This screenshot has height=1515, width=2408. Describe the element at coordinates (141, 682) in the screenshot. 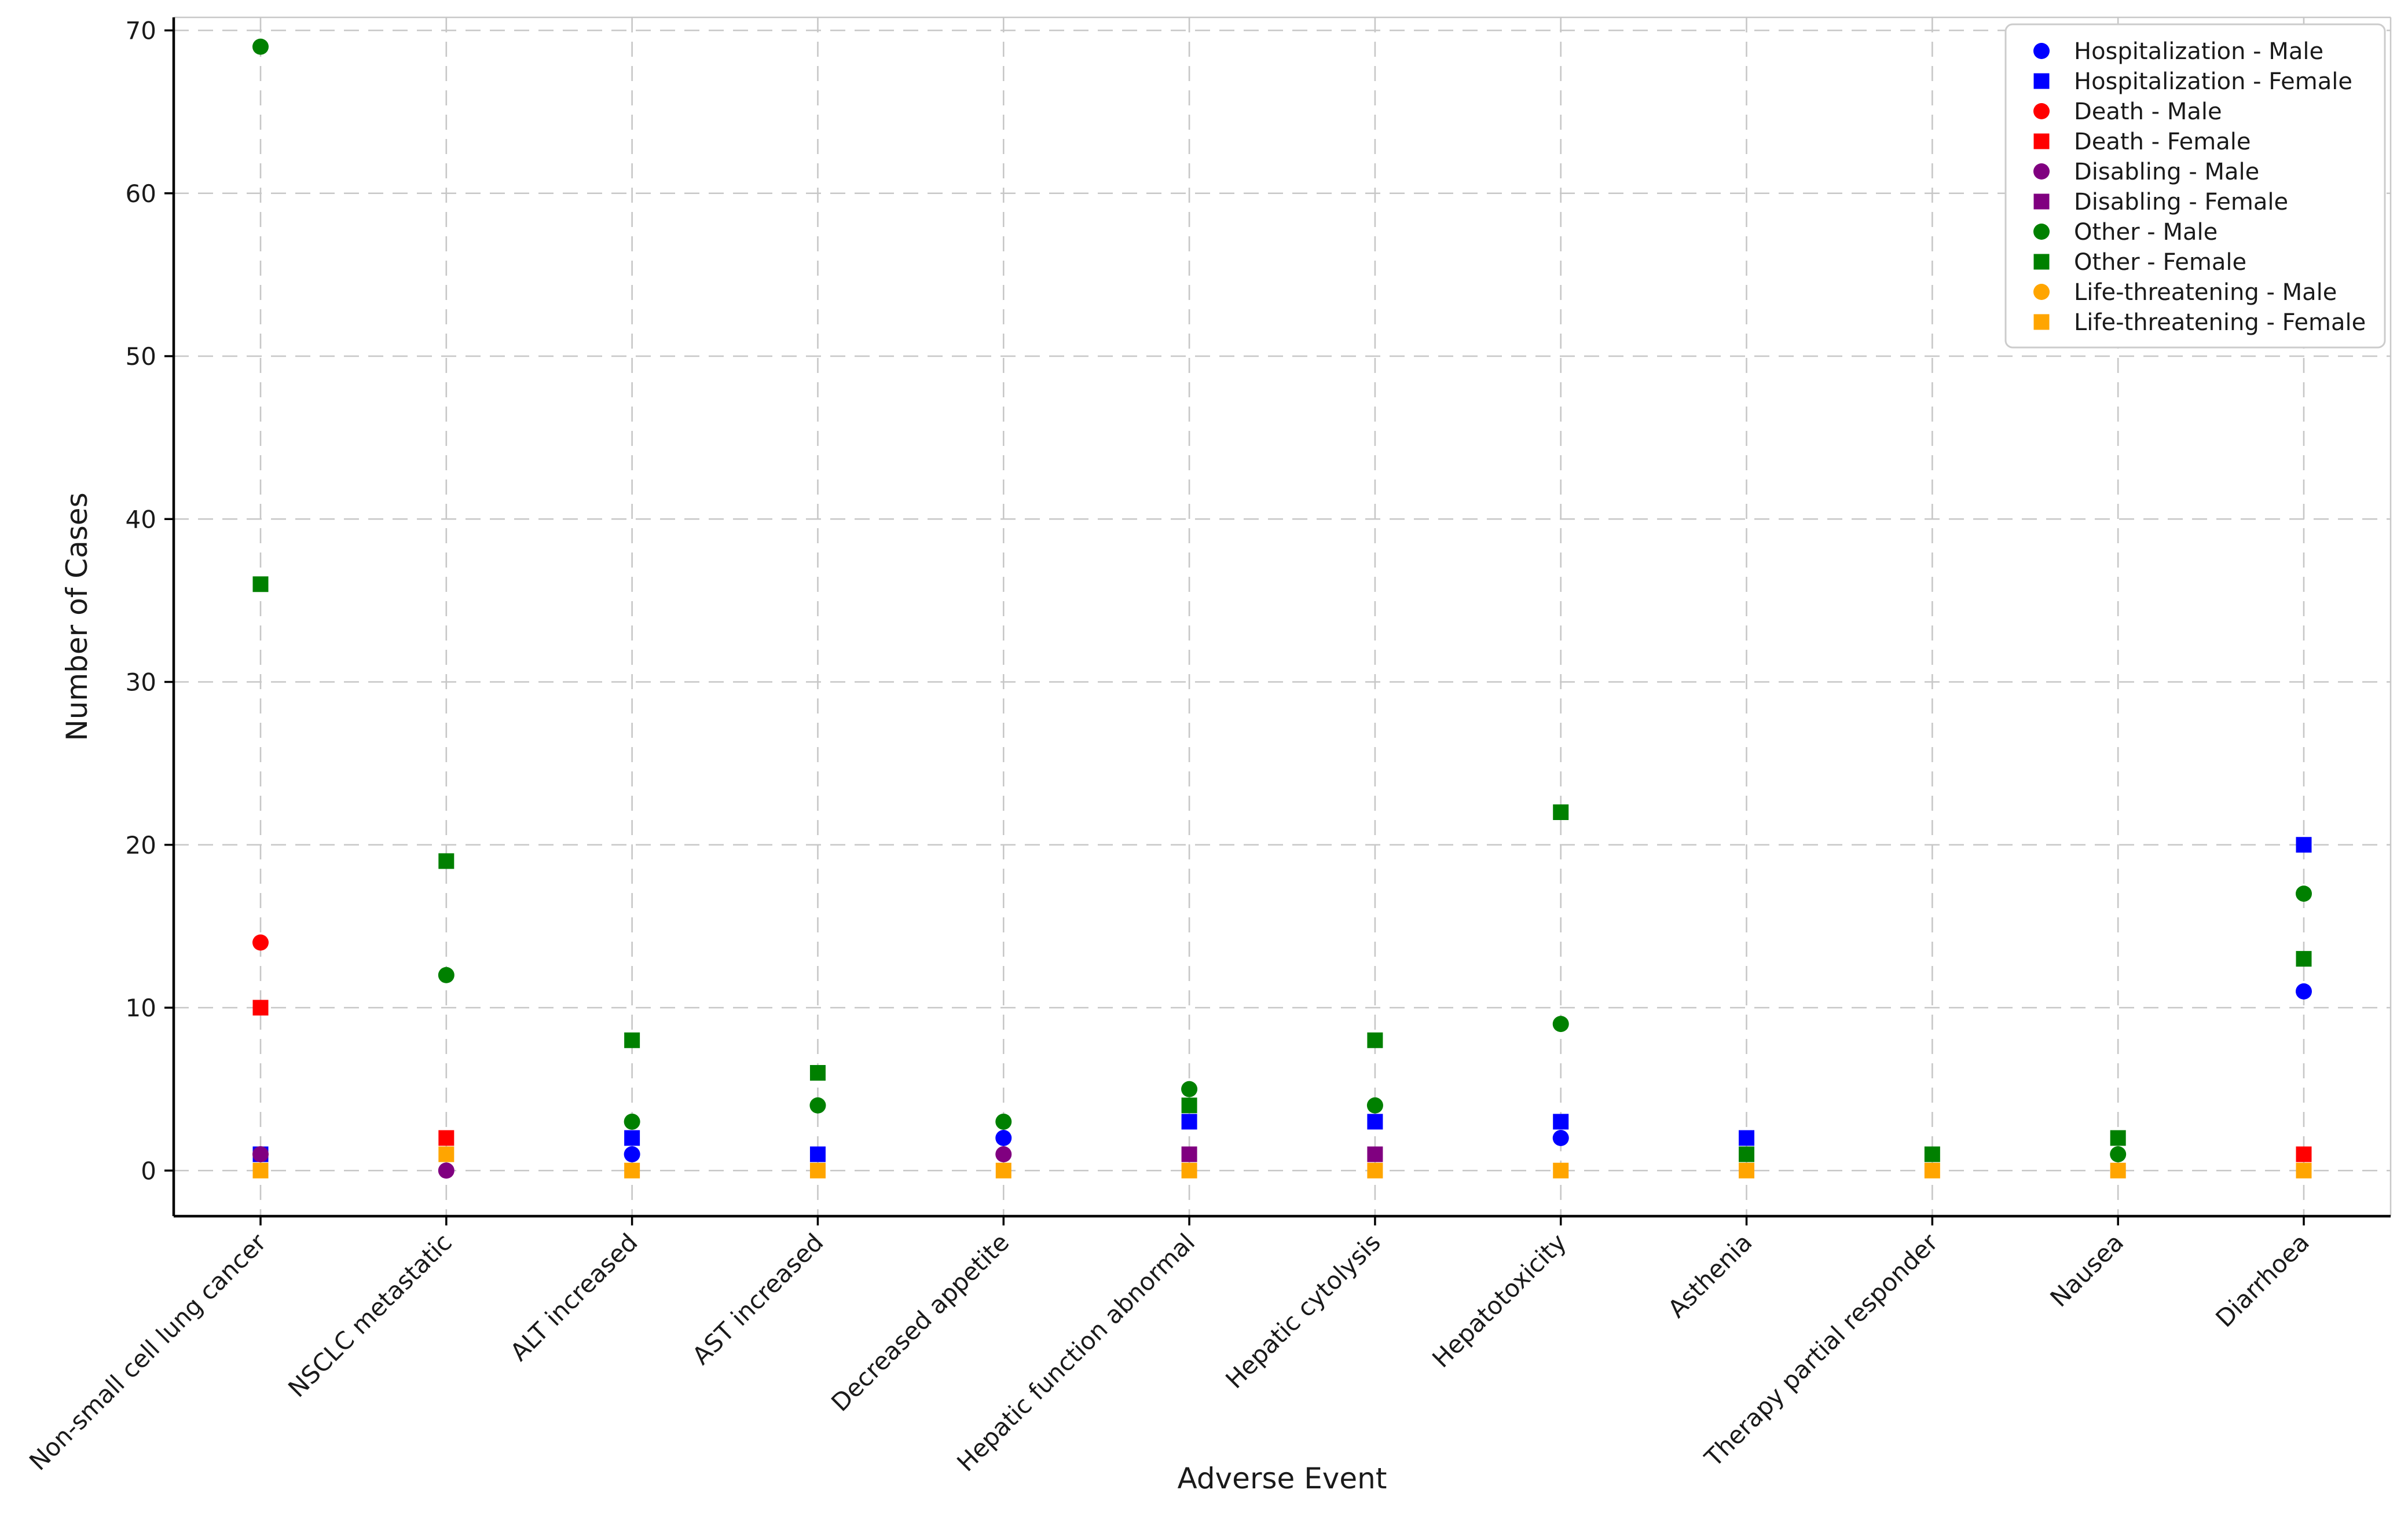

I see `y-tick-label: 30` at that location.